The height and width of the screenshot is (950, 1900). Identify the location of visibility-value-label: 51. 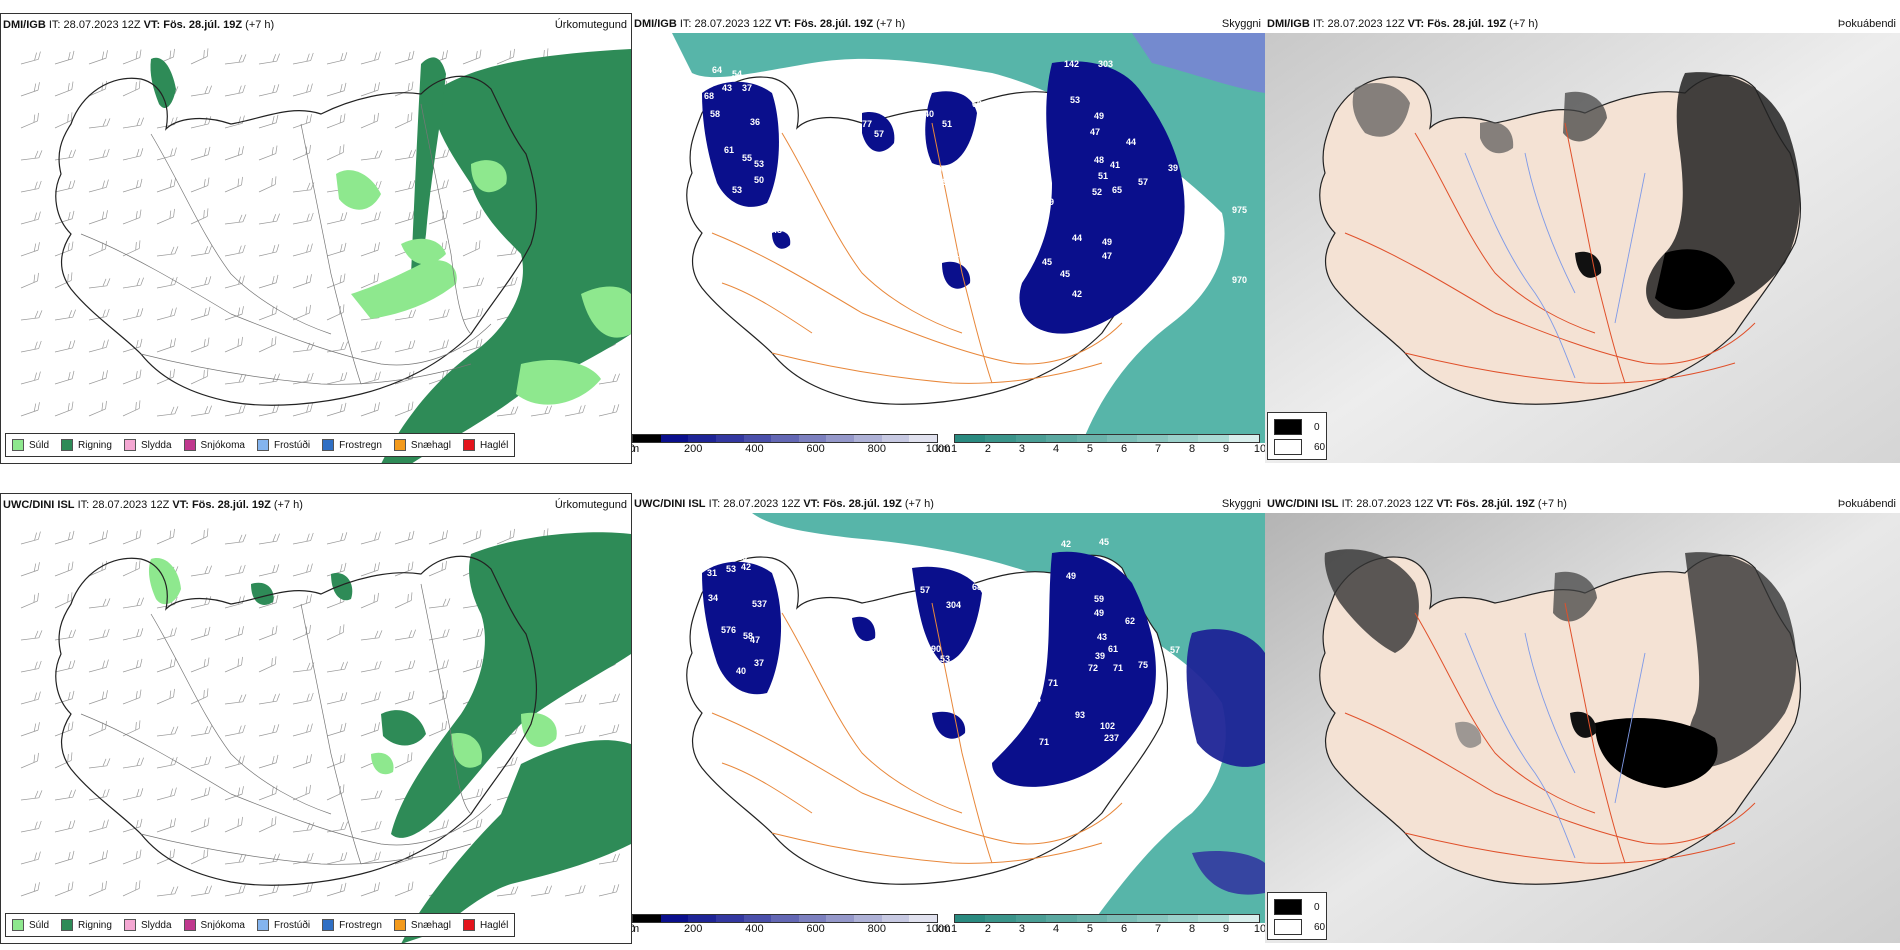
(1103, 176).